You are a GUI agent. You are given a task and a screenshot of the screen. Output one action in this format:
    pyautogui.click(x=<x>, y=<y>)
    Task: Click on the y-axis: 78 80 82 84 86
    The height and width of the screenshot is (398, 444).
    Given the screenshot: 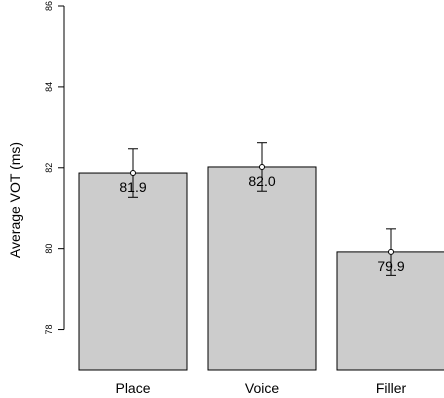 What is the action you would take?
    pyautogui.click(x=54, y=168)
    